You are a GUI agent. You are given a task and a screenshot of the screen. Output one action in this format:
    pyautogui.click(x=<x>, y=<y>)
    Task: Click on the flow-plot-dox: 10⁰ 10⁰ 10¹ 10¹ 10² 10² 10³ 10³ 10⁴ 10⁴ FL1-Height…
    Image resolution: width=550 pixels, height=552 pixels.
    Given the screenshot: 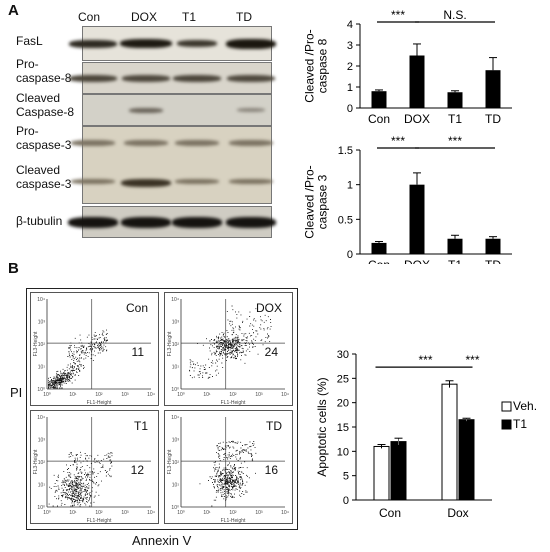 What is the action you would take?
    pyautogui.click(x=228, y=349)
    